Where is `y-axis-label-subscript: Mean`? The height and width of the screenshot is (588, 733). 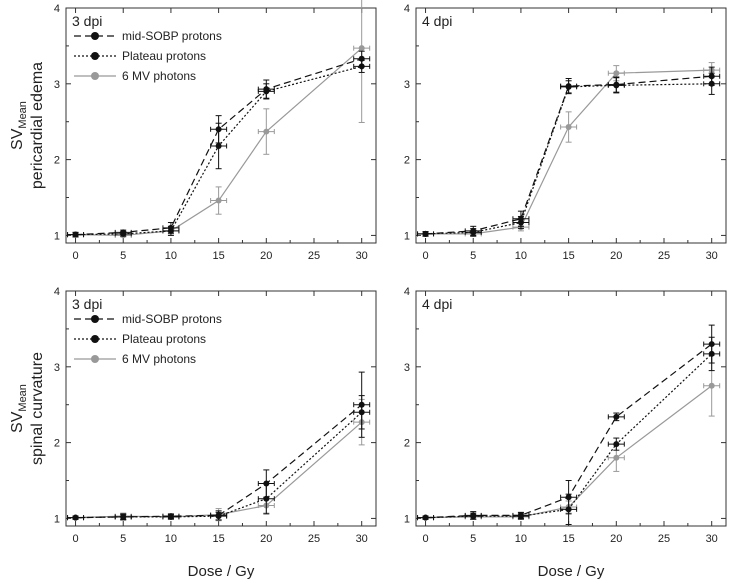 y-axis-label-subscript: Mean is located at coordinates (23, 115).